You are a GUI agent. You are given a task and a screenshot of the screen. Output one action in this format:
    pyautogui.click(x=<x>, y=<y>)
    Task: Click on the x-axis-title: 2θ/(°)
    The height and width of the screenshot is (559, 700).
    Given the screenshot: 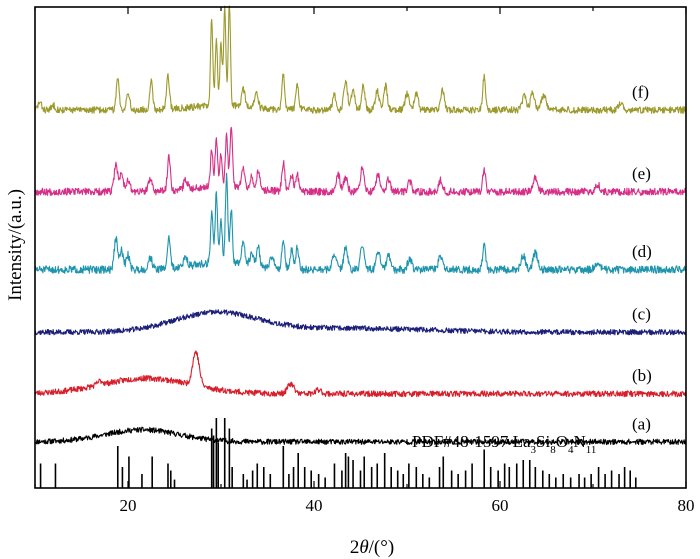 What is the action you would take?
    pyautogui.click(x=372, y=547)
    